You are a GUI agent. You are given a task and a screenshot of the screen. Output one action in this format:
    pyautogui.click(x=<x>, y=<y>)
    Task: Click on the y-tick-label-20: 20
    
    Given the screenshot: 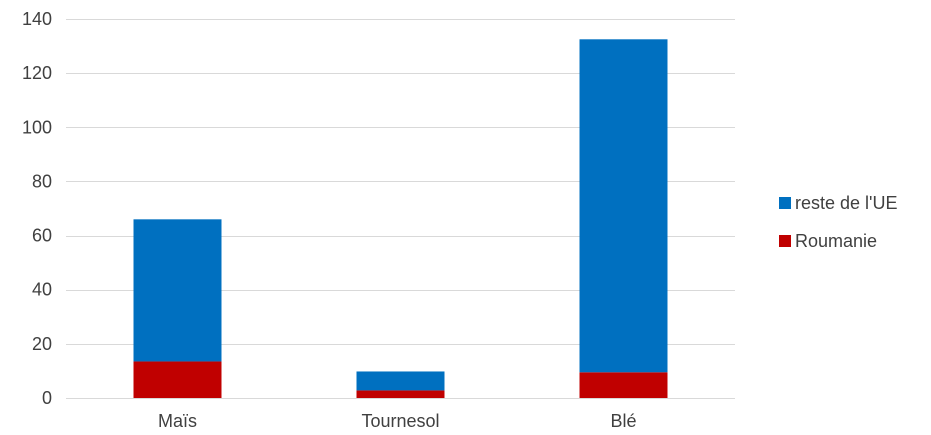 What is the action you would take?
    pyautogui.click(x=42, y=344)
    